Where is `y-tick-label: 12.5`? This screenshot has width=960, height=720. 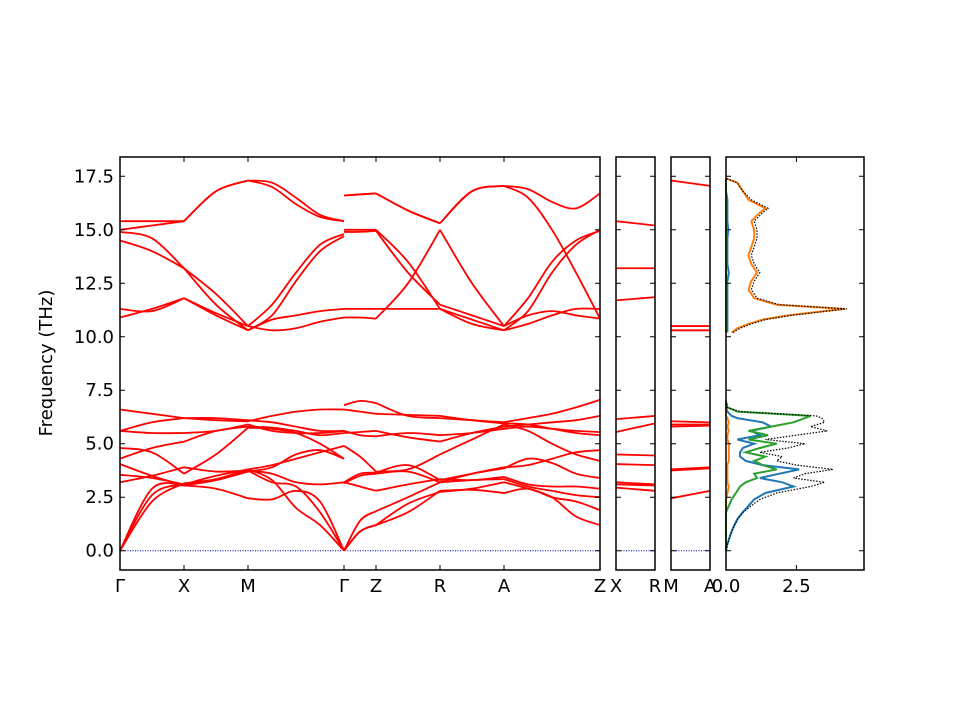
y-tick-label: 12.5 is located at coordinates (94, 283).